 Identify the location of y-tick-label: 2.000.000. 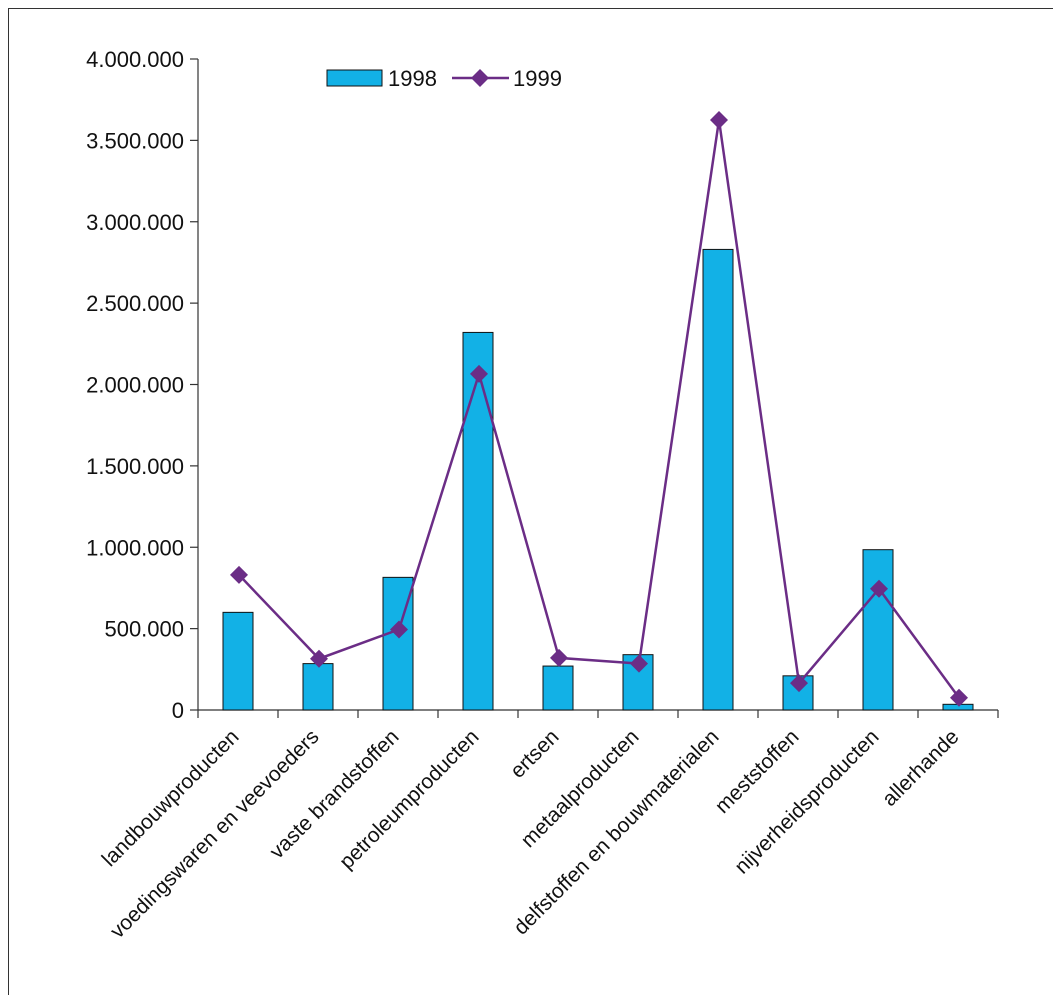
(135, 385).